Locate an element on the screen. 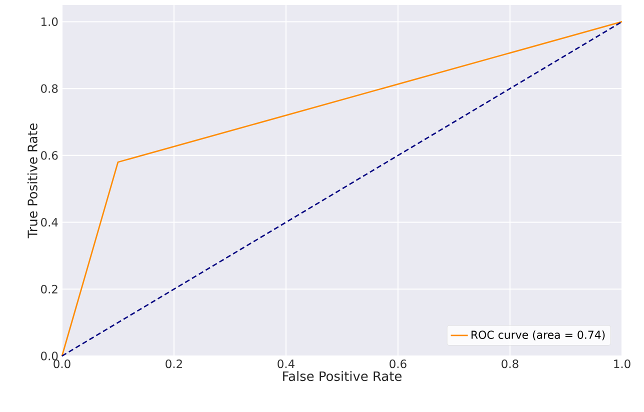 This screenshot has height=412, width=644. x-tick-label: 0.4 is located at coordinates (286, 364).